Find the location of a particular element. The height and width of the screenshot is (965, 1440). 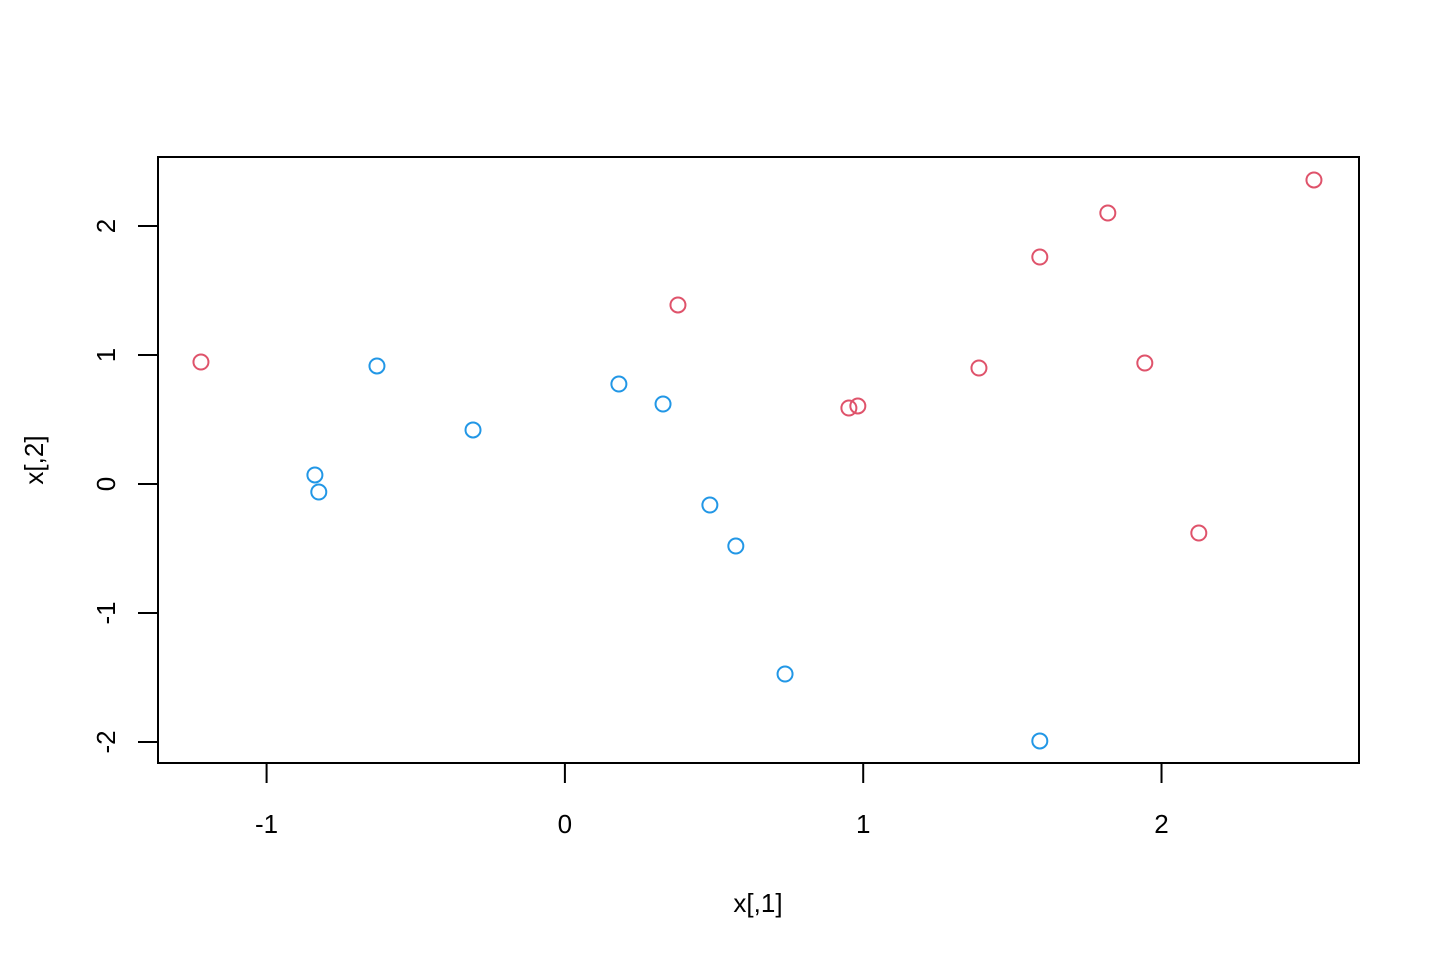

y-tick-label: -2 is located at coordinates (106, 741).